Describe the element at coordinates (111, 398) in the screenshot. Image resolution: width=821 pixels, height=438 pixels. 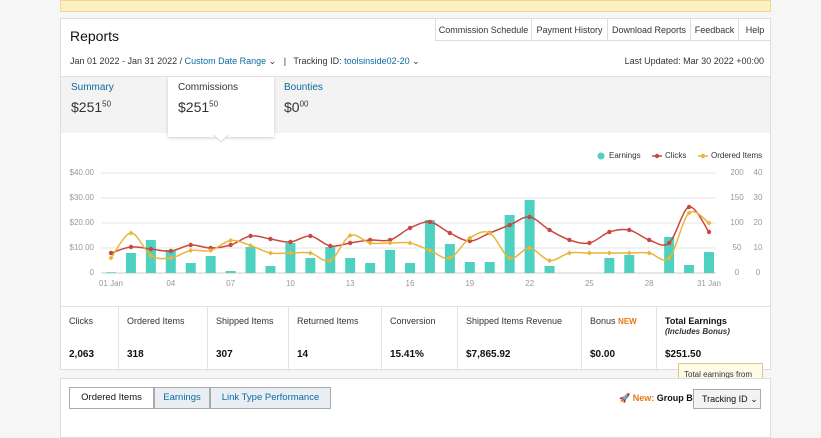
I see `bottom-tab: Ordered Items` at that location.